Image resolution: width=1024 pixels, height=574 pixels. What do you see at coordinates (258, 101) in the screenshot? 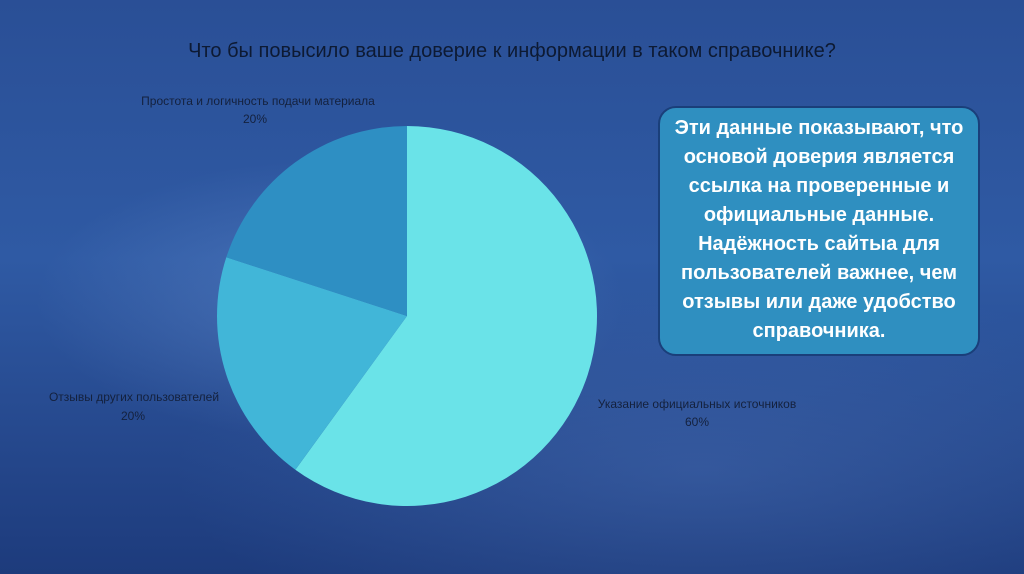
I see `slice-label-simplicity: Простота и логичность подачи материала` at bounding box center [258, 101].